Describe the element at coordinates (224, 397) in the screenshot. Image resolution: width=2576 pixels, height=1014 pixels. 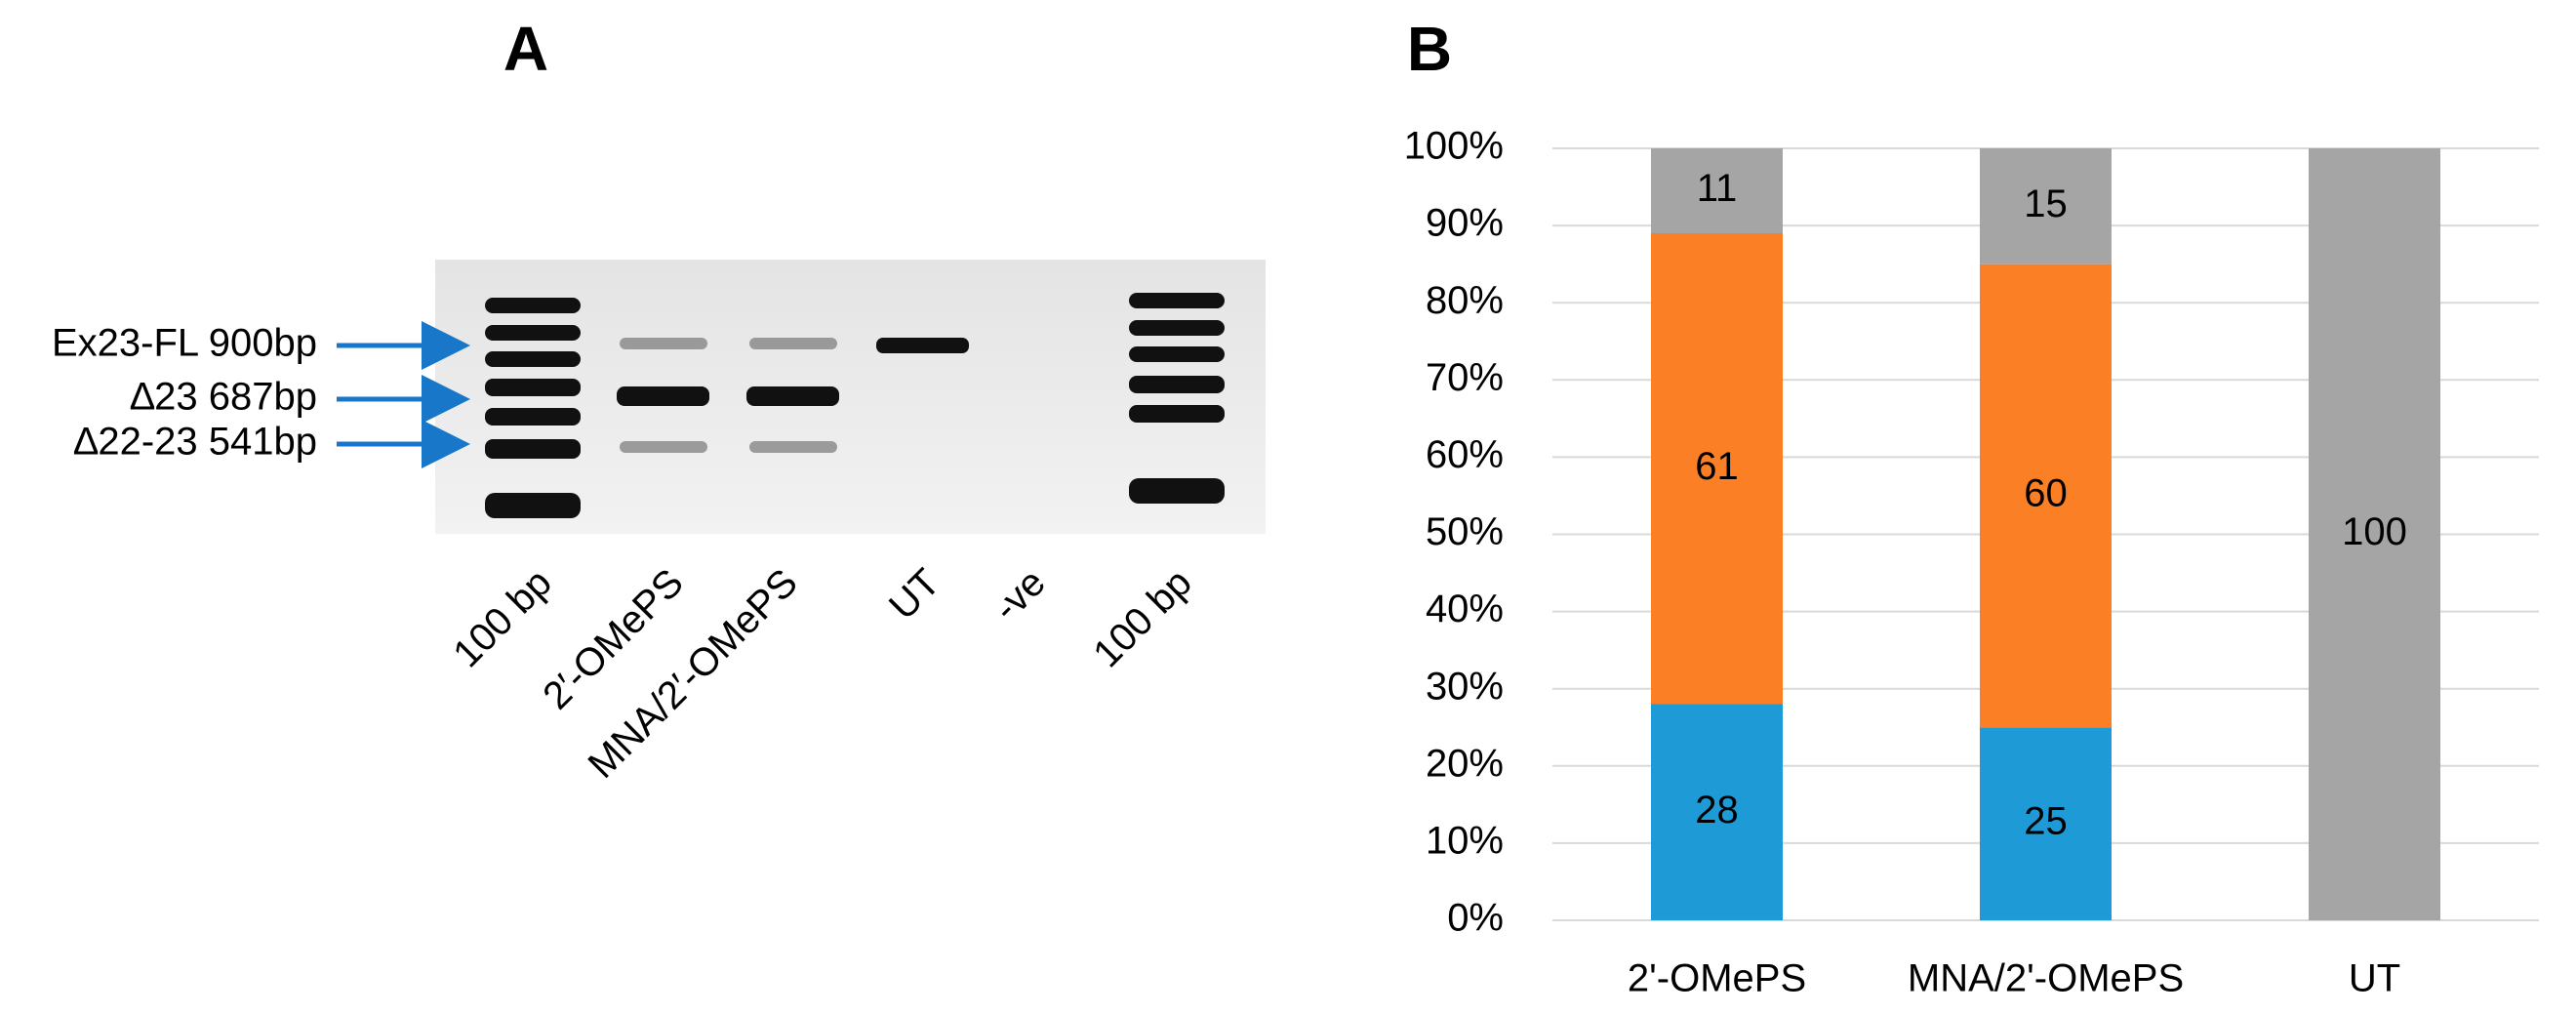
I see `band-label: ∆23 687bp` at that location.